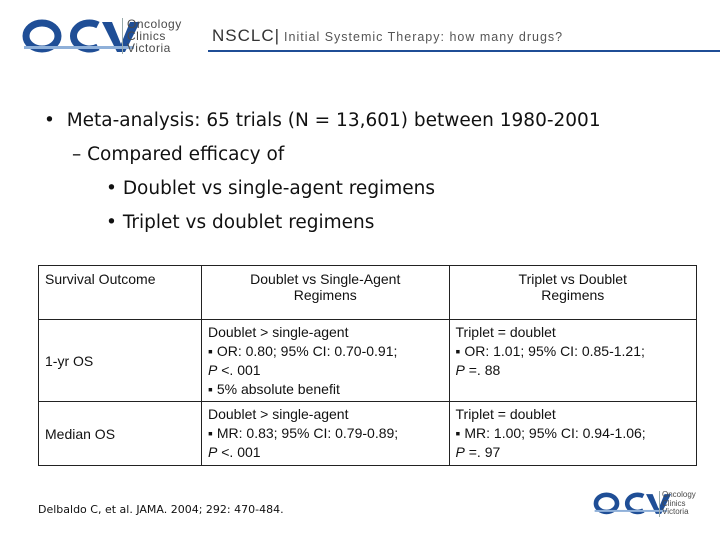 The width and height of the screenshot is (720, 540). Describe the element at coordinates (303, 350) in the screenshot. I see `cell-line: ▪ OR: 0.80; 95% CI: 0.70-0.91;` at that location.